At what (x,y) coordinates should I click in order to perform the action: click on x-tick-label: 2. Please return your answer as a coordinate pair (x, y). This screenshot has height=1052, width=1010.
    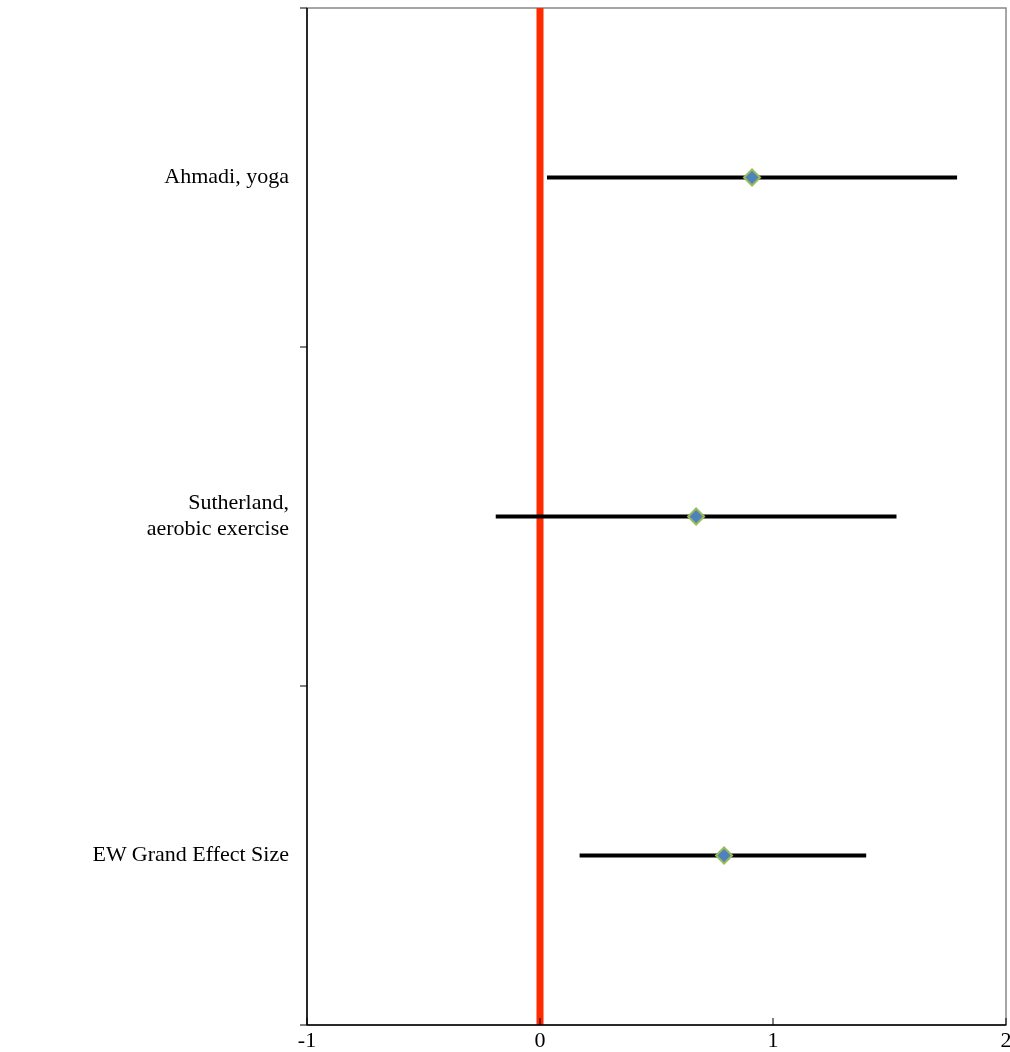
    Looking at the image, I should click on (1005, 1039).